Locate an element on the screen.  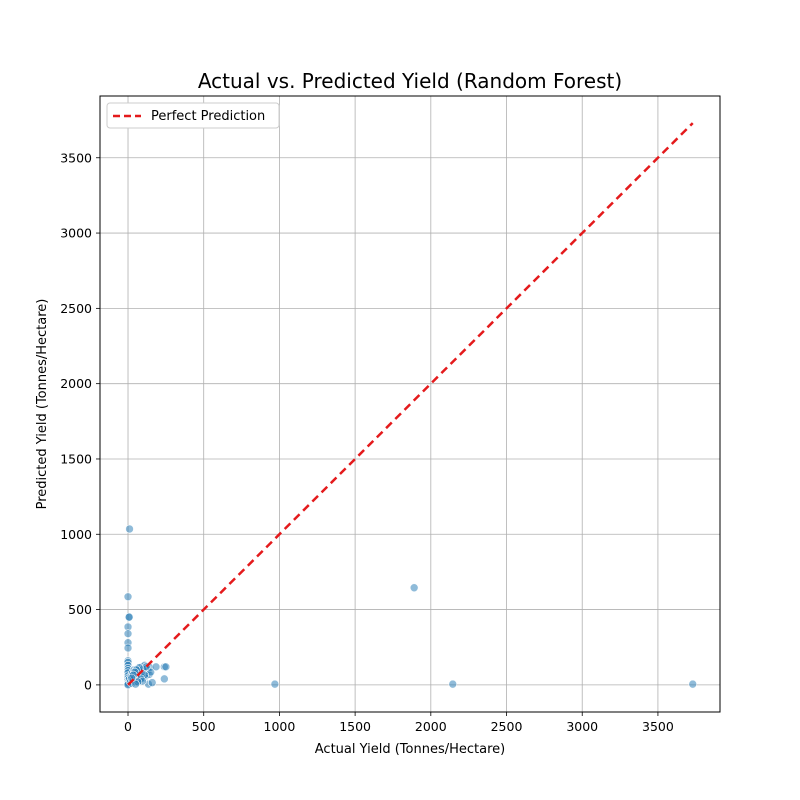
y-axis-label: Predicted Yield (Tonnes/Hectare) is located at coordinates (42, 404).